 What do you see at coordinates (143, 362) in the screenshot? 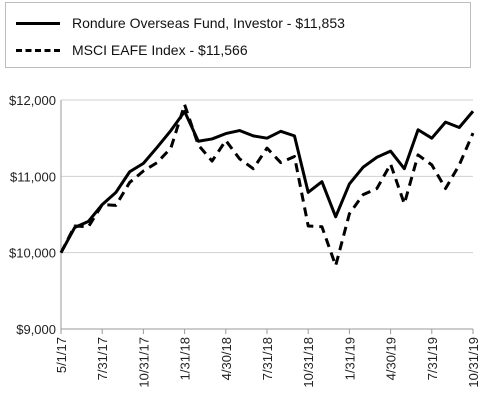
I see `x-tick-label: 10/31/17` at bounding box center [143, 362].